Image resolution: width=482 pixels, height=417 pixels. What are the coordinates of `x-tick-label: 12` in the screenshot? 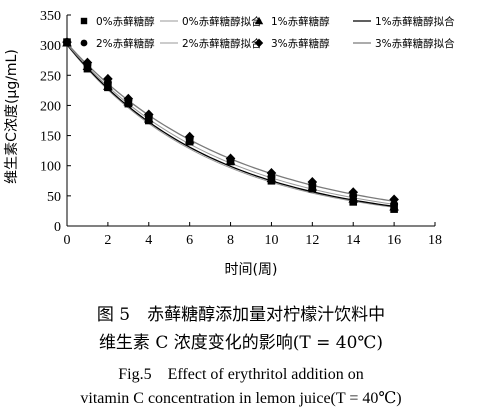 It's located at (312, 240).